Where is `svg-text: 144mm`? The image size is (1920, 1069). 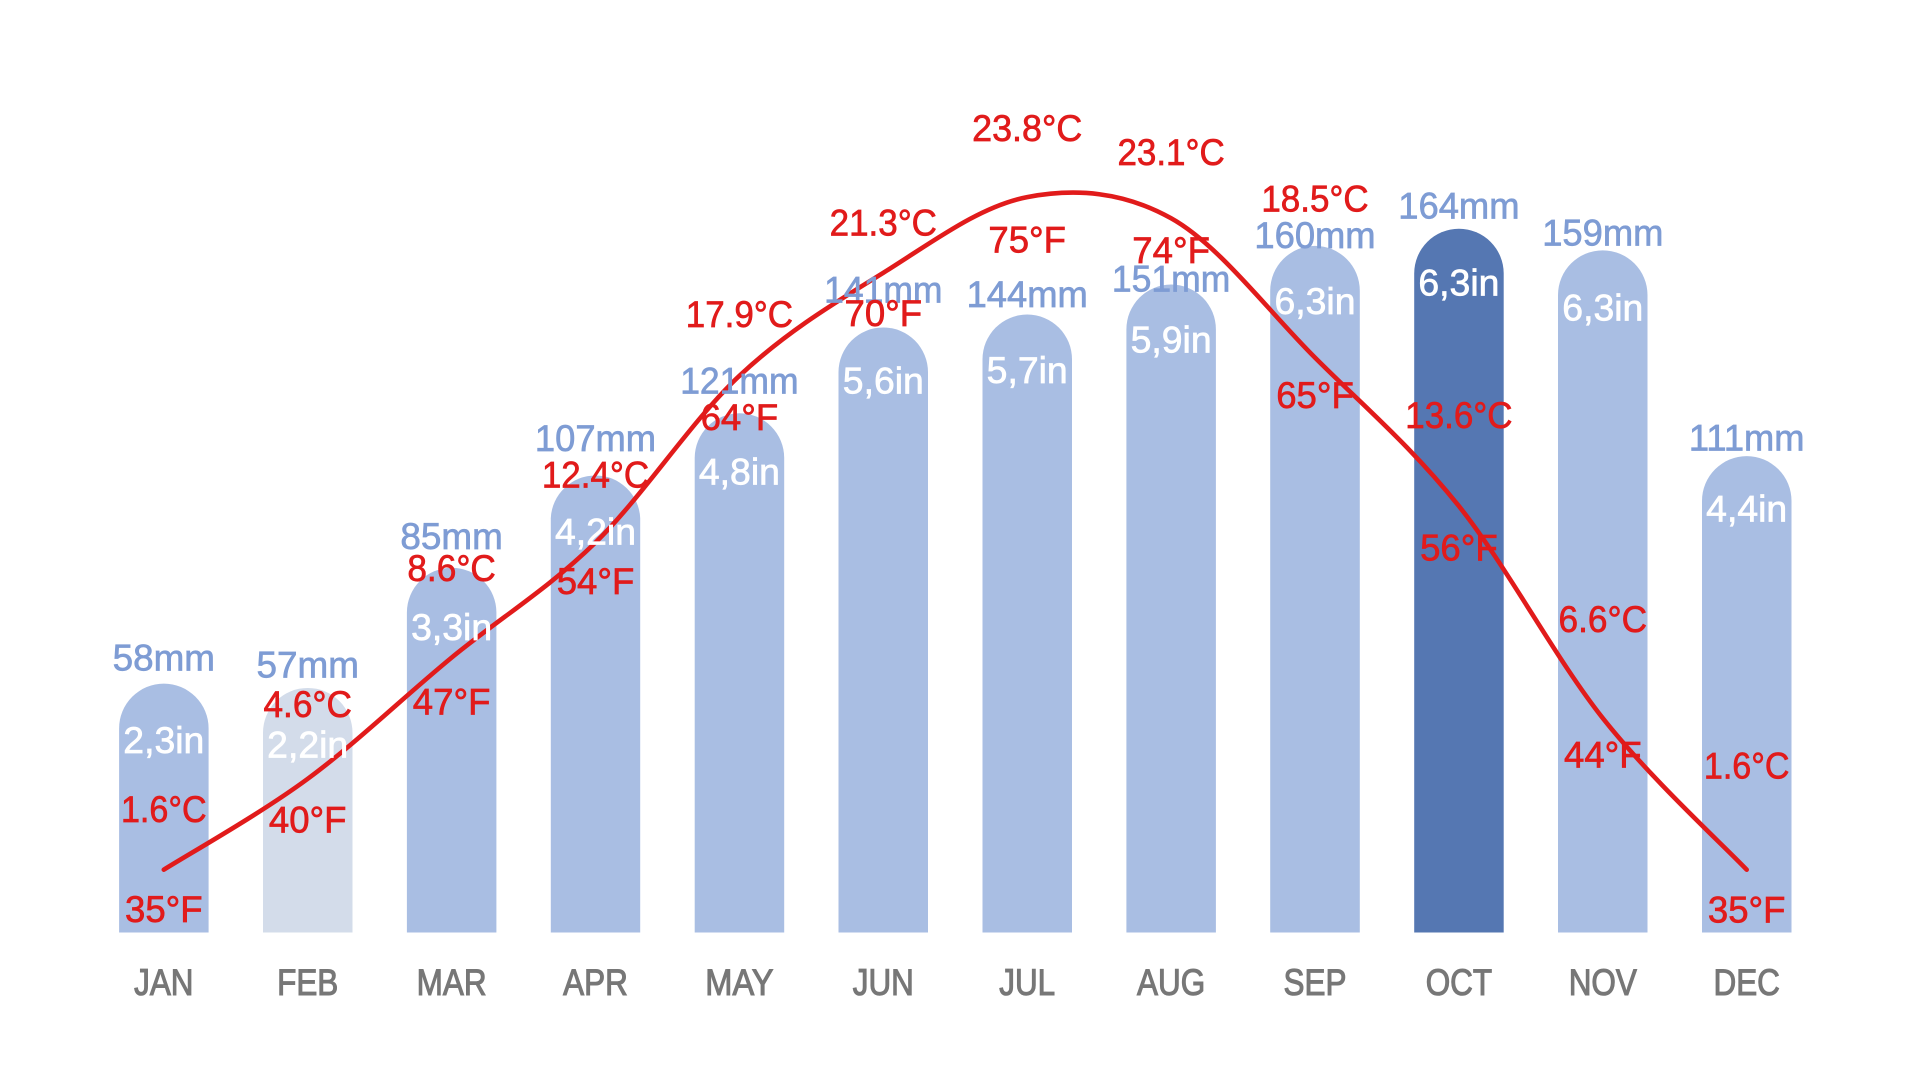 svg-text: 144mm is located at coordinates (1027, 294).